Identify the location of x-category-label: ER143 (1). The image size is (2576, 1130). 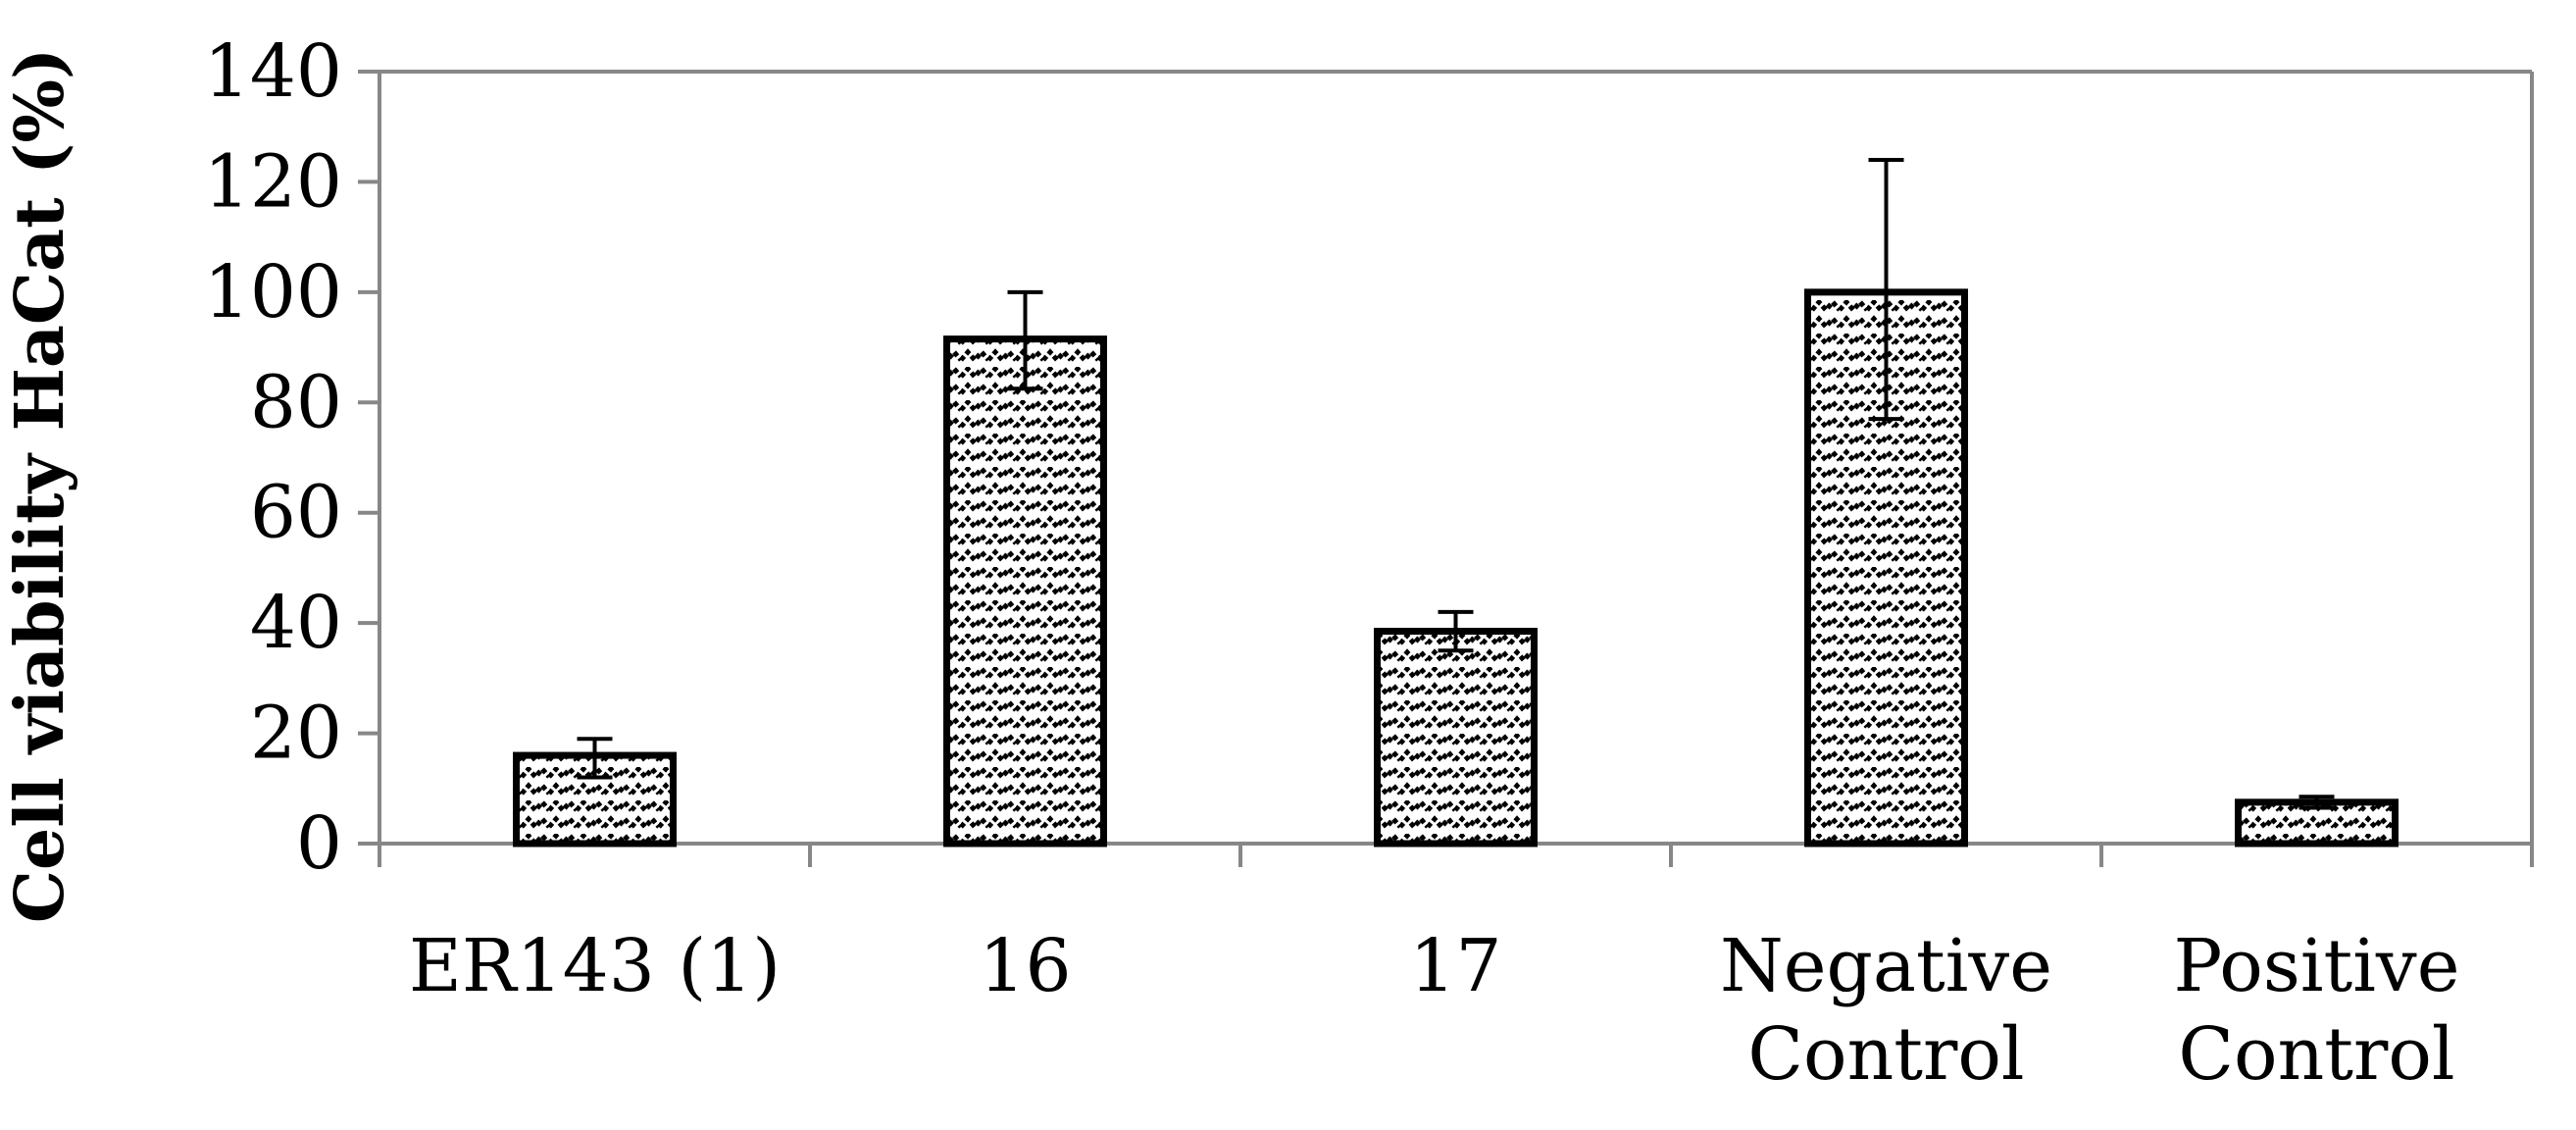
(595, 966).